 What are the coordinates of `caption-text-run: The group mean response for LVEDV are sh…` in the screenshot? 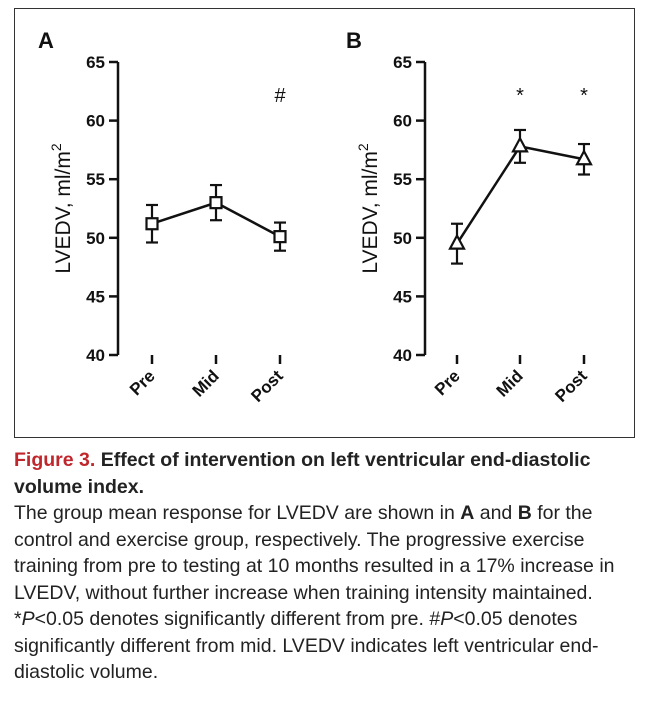 It's located at (237, 513).